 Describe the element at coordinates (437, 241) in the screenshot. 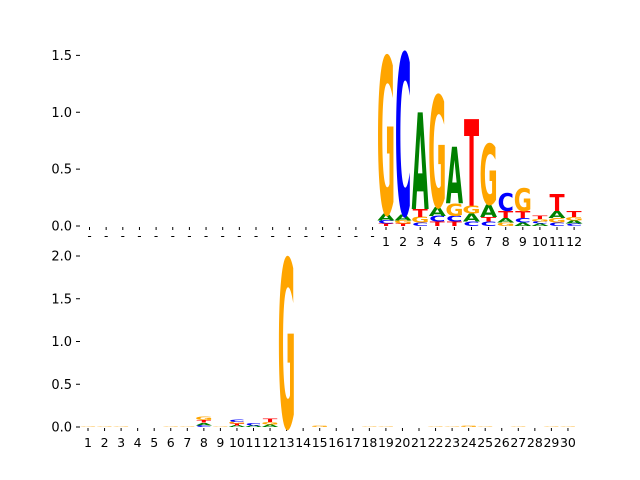

I see `x-tick-label-4: 4` at that location.